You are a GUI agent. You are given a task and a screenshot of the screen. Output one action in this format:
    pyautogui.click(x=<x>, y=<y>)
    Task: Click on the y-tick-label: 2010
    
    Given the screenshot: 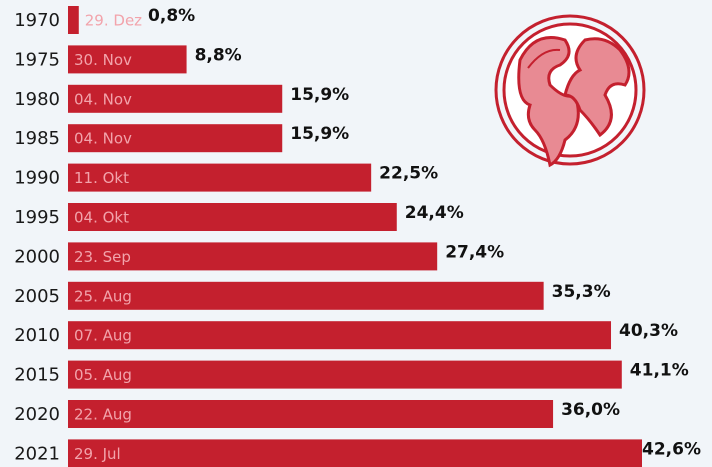 What is the action you would take?
    pyautogui.click(x=37, y=335)
    